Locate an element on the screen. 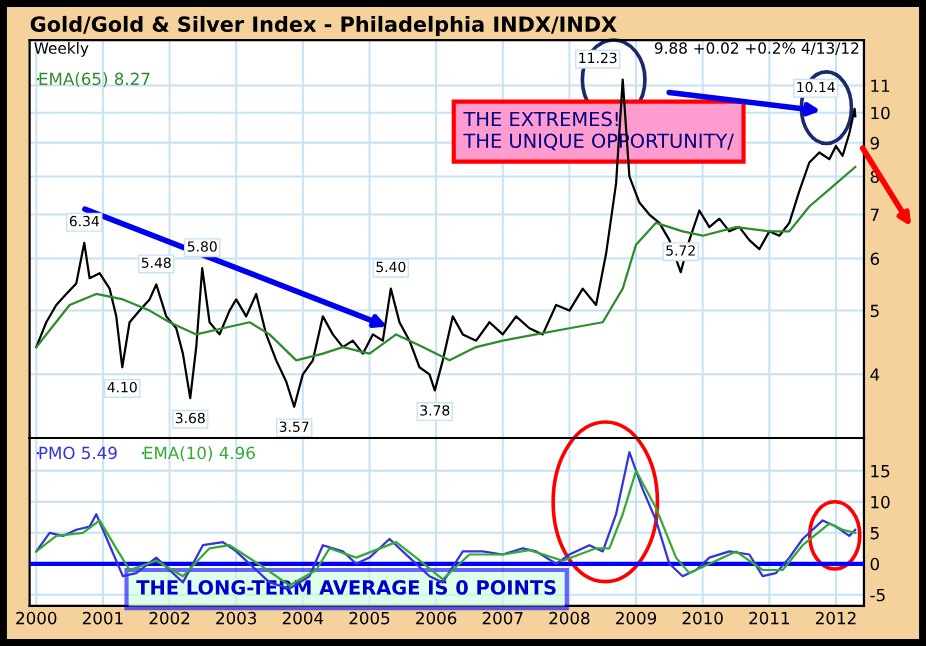  x-tick-label: 2000 is located at coordinates (36, 618).